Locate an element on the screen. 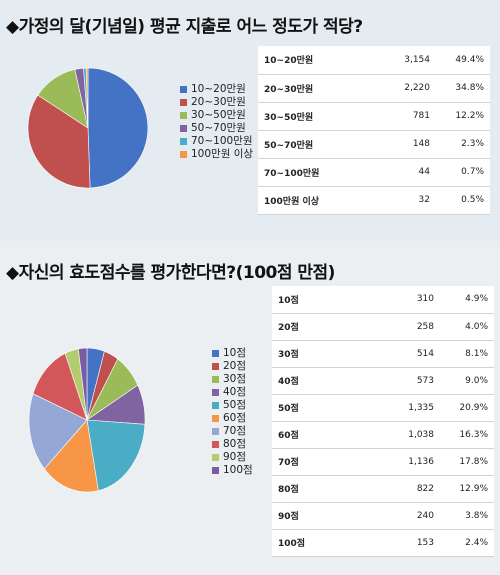 The width and height of the screenshot is (500, 575). spending-legend-label-1: 20~30만원 is located at coordinates (218, 102).